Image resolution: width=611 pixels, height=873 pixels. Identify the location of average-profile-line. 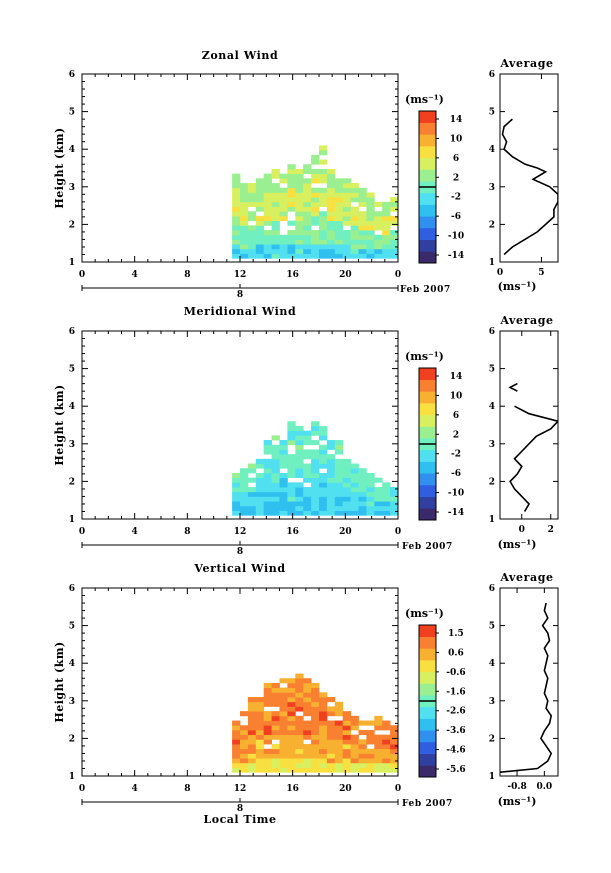
(529, 187).